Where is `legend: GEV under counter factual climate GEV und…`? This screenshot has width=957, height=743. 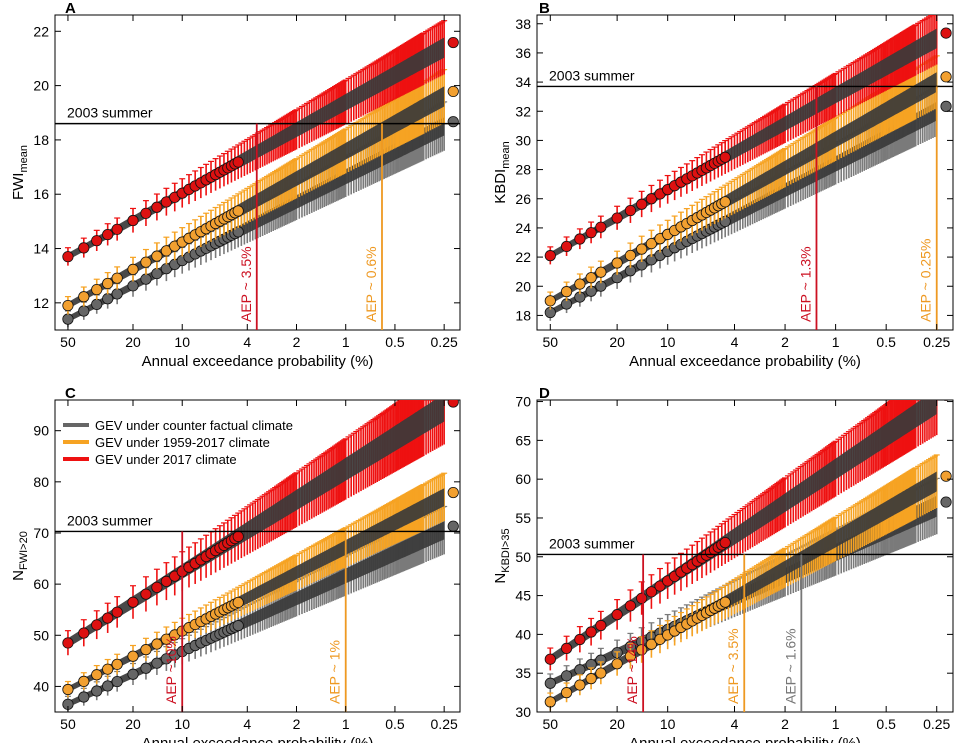
legend: GEV under counter factual climate GEV und… is located at coordinates (178, 442).